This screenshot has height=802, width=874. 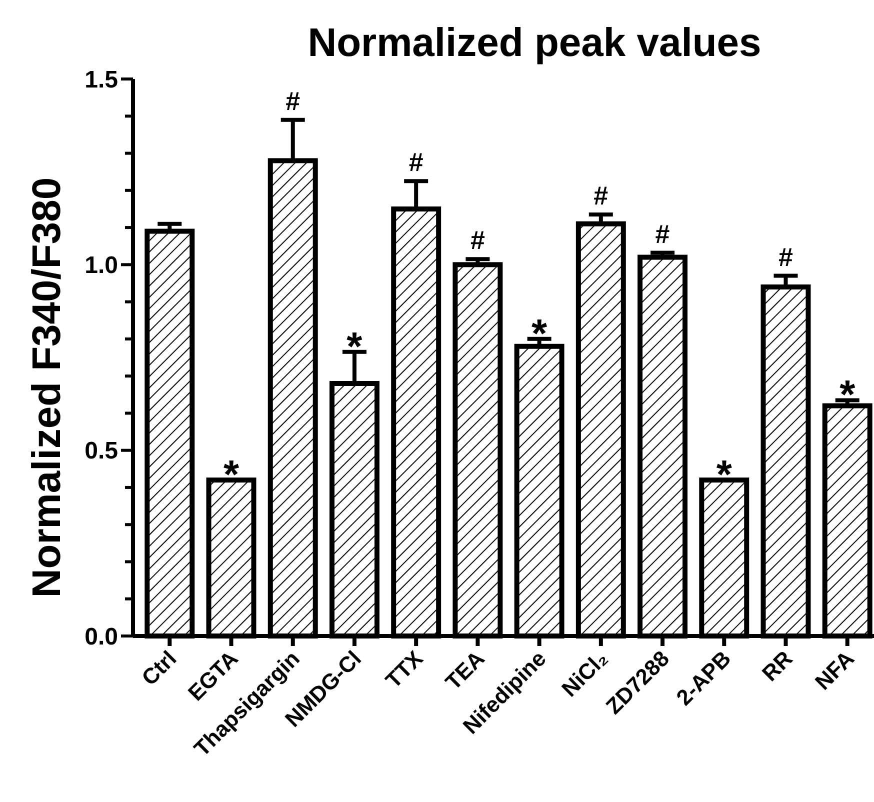 I want to click on x-tick-label: RR, so click(x=777, y=666).